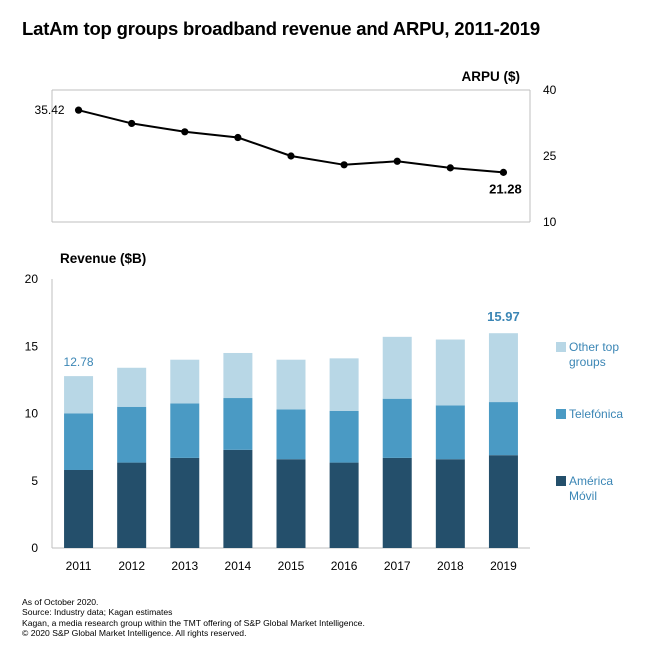 This screenshot has width=657, height=657. I want to click on arpu-y-tick-label: 40, so click(550, 90).